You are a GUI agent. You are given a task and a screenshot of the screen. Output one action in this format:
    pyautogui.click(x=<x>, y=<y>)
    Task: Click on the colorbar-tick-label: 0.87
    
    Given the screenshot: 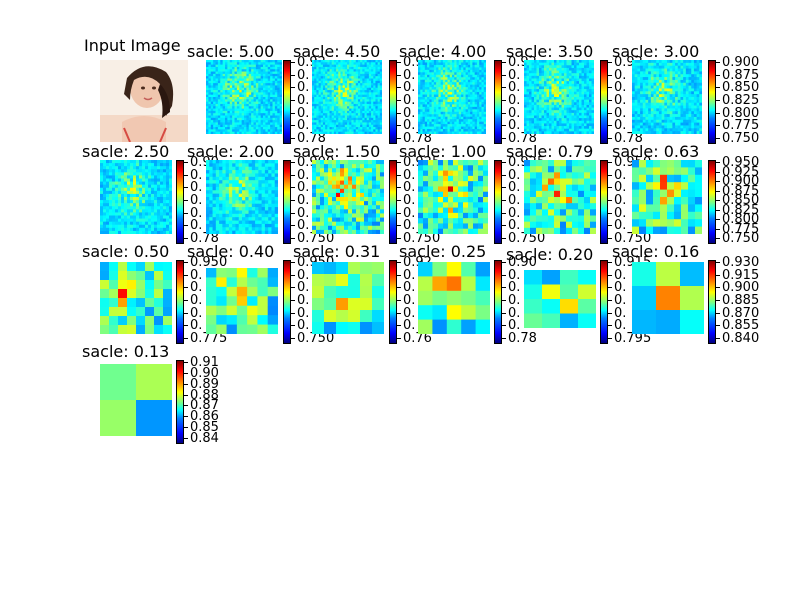 What is the action you would take?
    pyautogui.click(x=204, y=406)
    